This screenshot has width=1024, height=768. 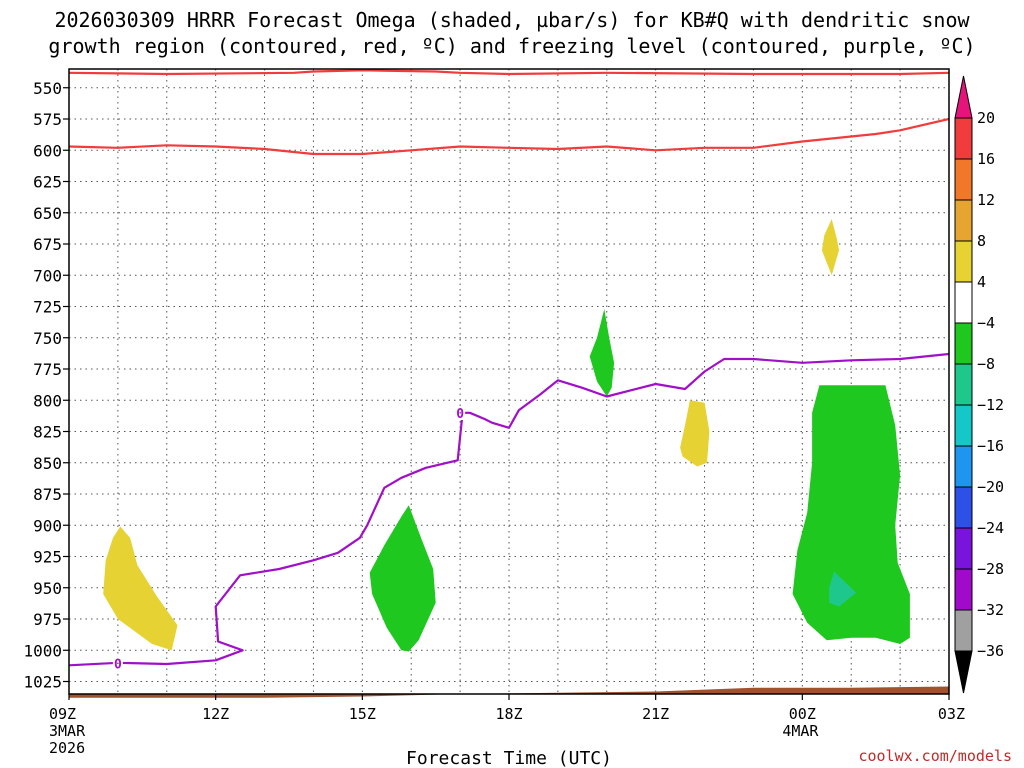 What do you see at coordinates (67, 748) in the screenshot?
I see `x-tick-year: 2026` at bounding box center [67, 748].